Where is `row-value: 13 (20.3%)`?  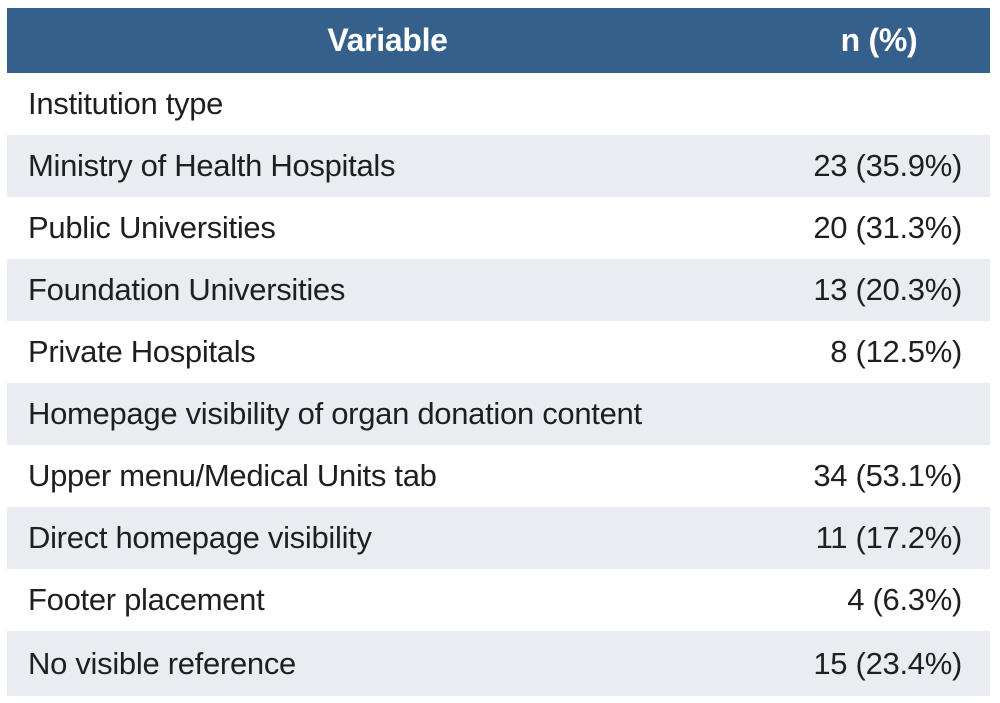 row-value: 13 (20.3%) is located at coordinates (879, 290).